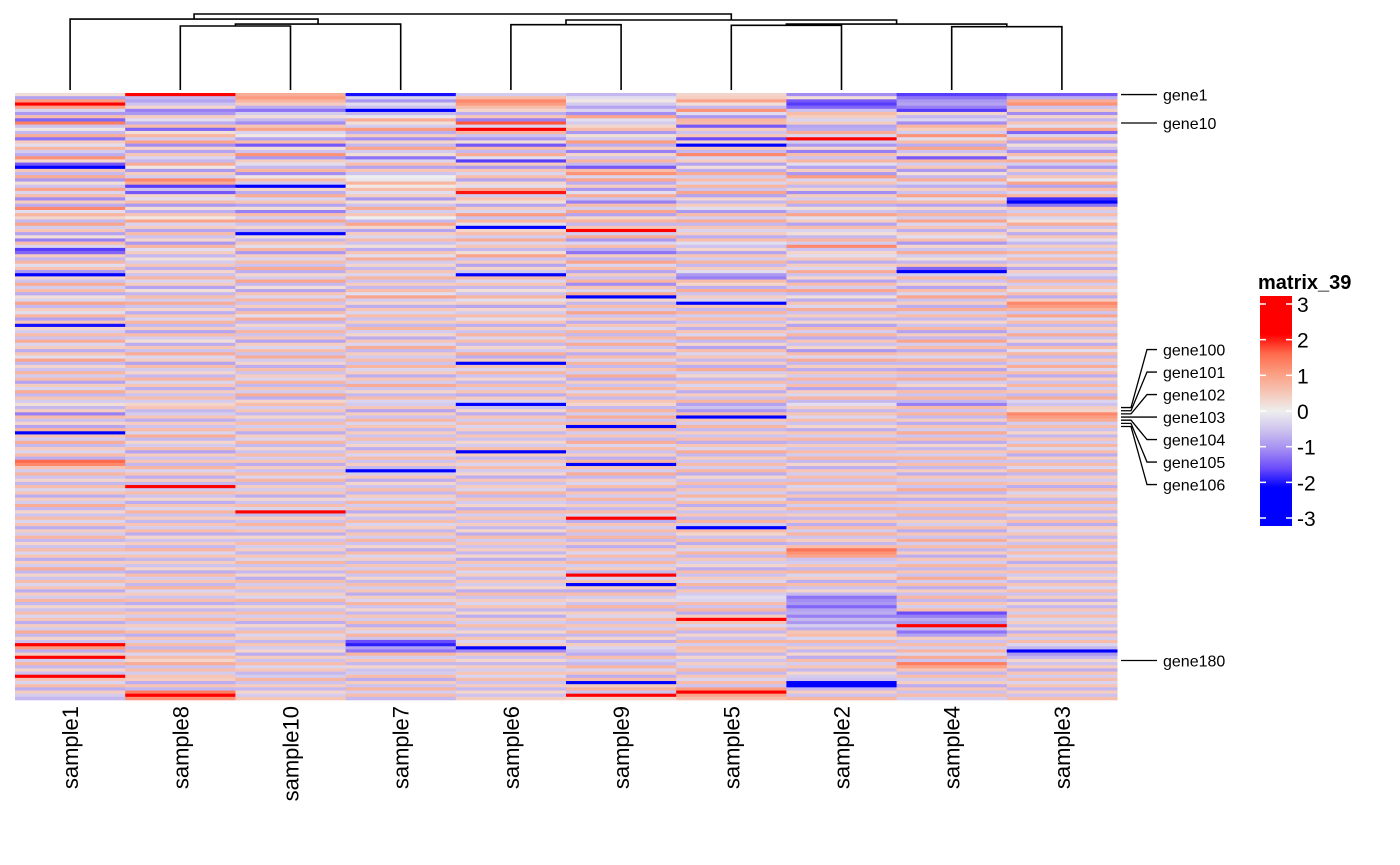 The width and height of the screenshot is (1400, 865). I want to click on row-label-connector, so click(1139, 455).